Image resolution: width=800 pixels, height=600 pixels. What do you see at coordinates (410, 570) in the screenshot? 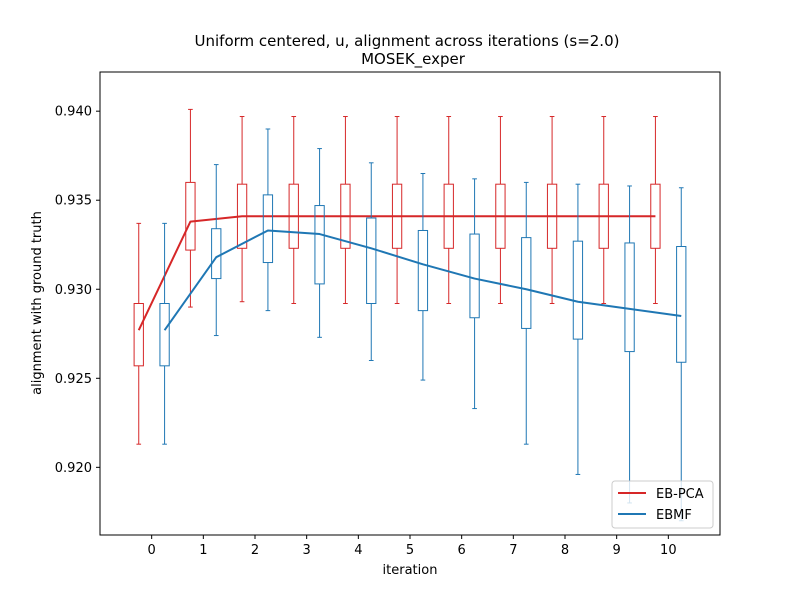
I see `x-axis-label: iteration` at bounding box center [410, 570].